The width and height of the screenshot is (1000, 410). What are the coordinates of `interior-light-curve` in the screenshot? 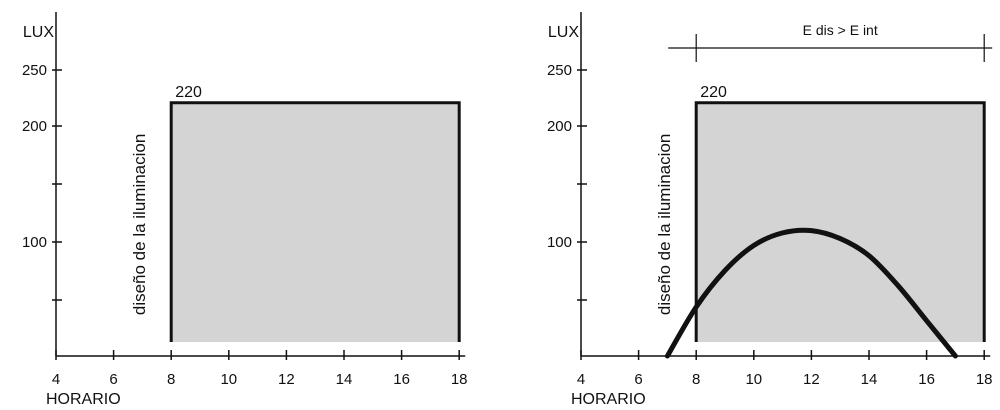 It's located at (811, 293).